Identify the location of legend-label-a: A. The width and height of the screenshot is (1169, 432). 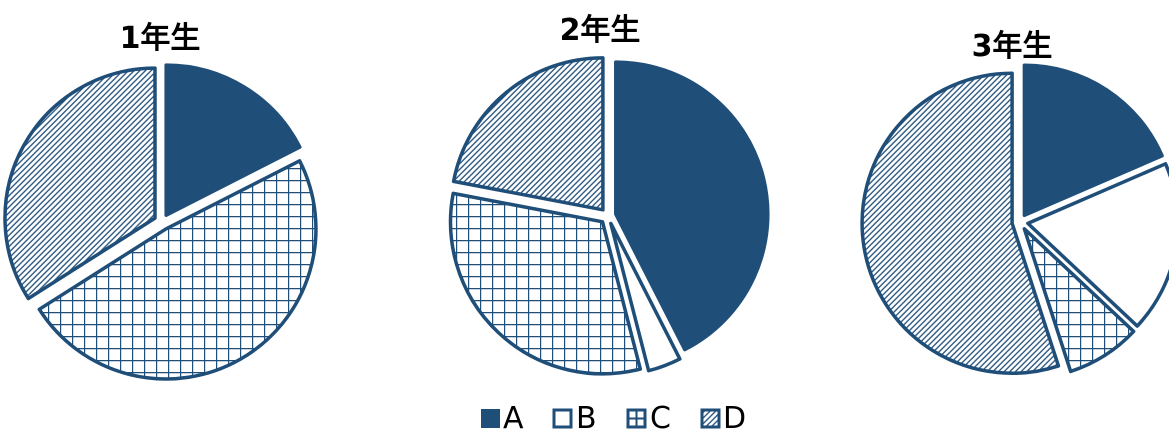
(513, 416).